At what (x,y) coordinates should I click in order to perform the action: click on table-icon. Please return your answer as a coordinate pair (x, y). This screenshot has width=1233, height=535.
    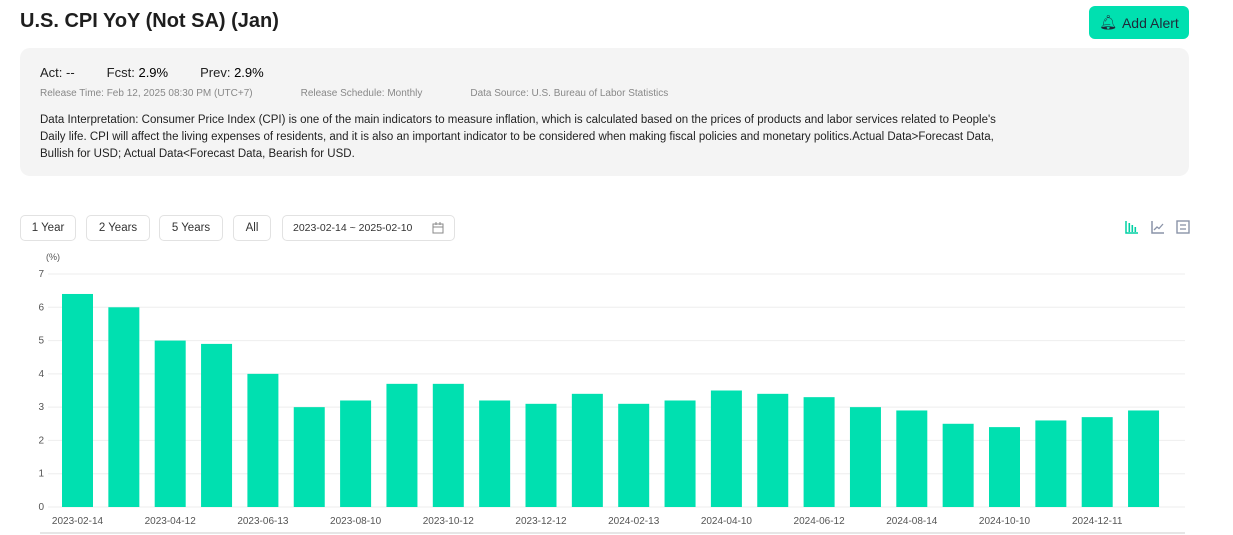
    Looking at the image, I should click on (1183, 227).